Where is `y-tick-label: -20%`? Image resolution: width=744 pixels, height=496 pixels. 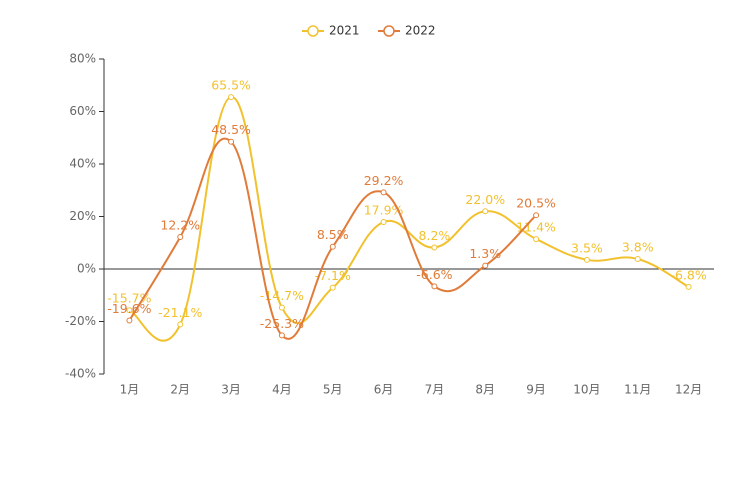 y-tick-label: -20% is located at coordinates (80, 321).